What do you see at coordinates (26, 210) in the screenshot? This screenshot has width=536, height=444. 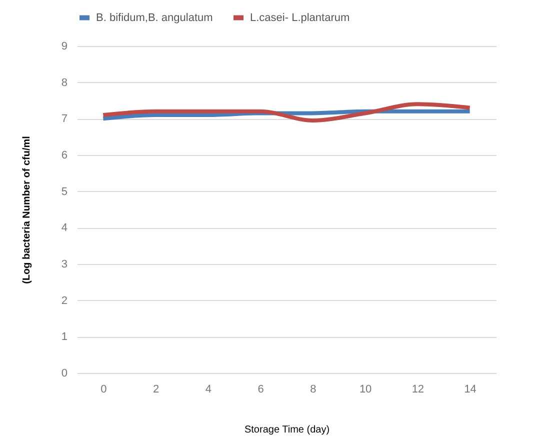 I see `y-axis-title: (Log bacteria Number of cfu/ml` at bounding box center [26, 210].